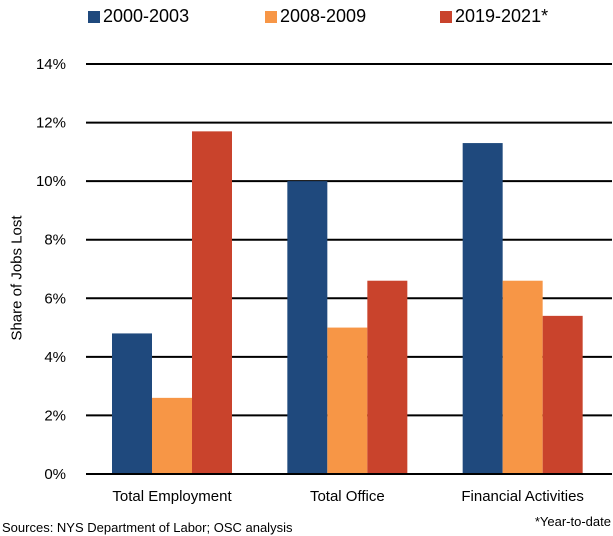 This screenshot has height=536, width=613. I want to click on legend-label-2019-2021: 2019-2021*, so click(502, 16).